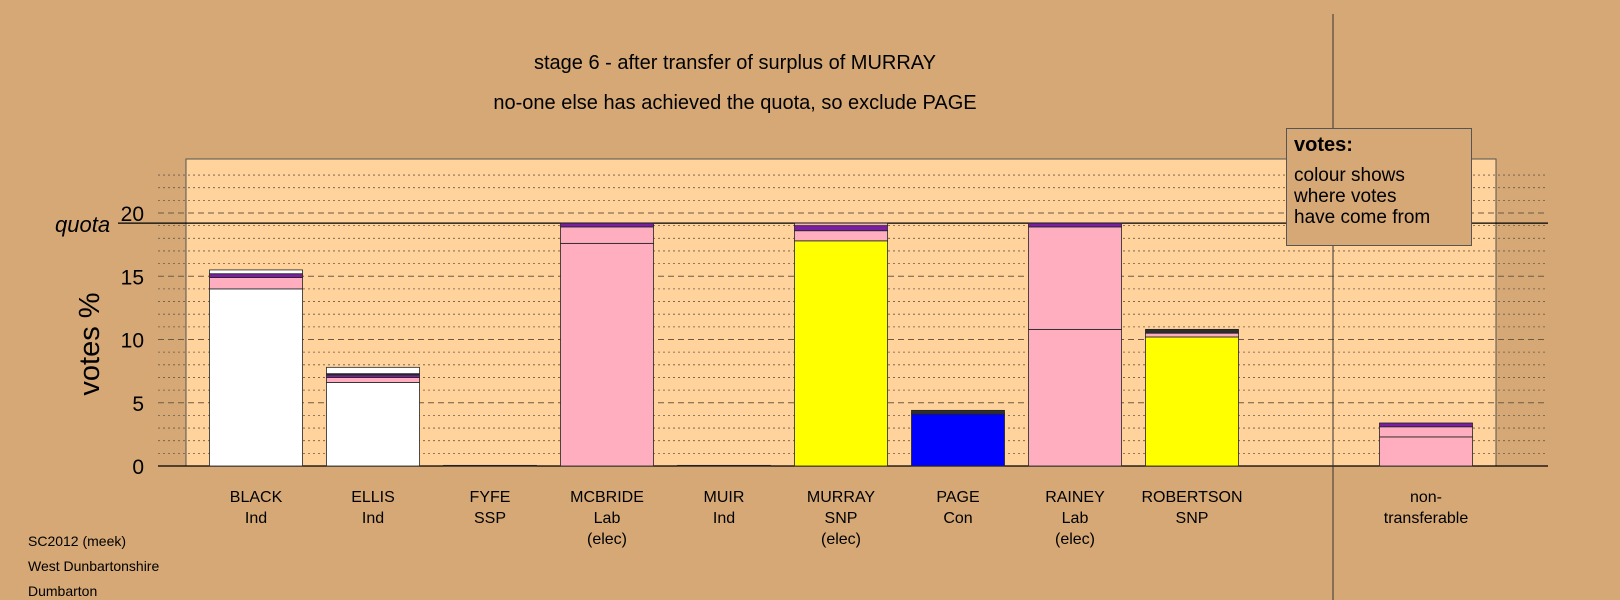 The height and width of the screenshot is (600, 1620). I want to click on x-tick-label: PAGE, so click(957, 497).